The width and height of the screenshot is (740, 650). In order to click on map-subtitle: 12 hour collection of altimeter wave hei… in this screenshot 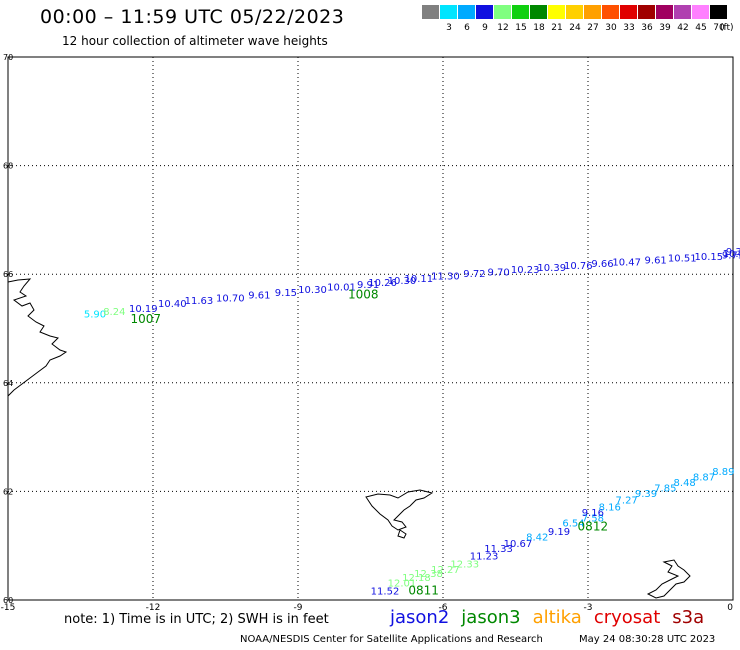, I will do `click(195, 41)`.